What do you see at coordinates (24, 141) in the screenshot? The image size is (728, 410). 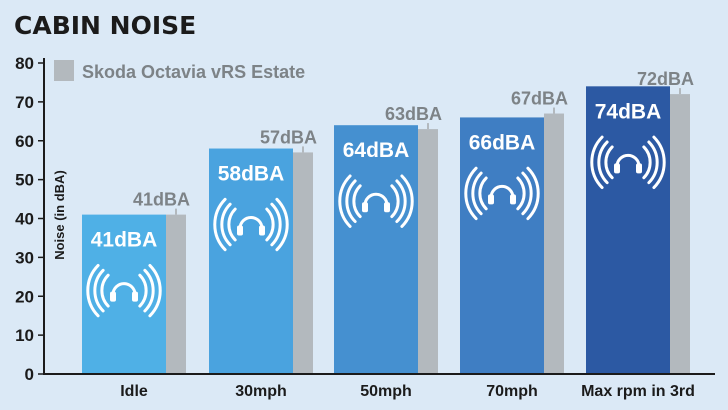 I see `y-tick-label: 60` at bounding box center [24, 141].